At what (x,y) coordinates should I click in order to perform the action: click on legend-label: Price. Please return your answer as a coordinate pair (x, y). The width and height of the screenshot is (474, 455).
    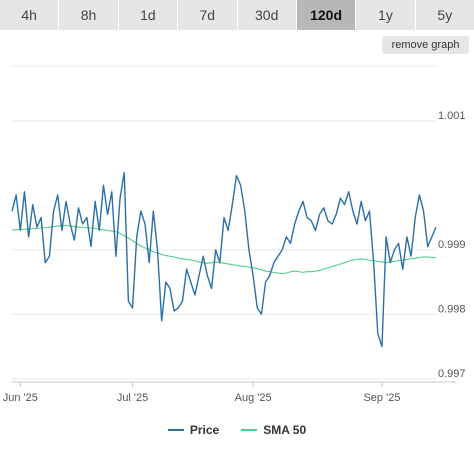
    Looking at the image, I should click on (204, 430).